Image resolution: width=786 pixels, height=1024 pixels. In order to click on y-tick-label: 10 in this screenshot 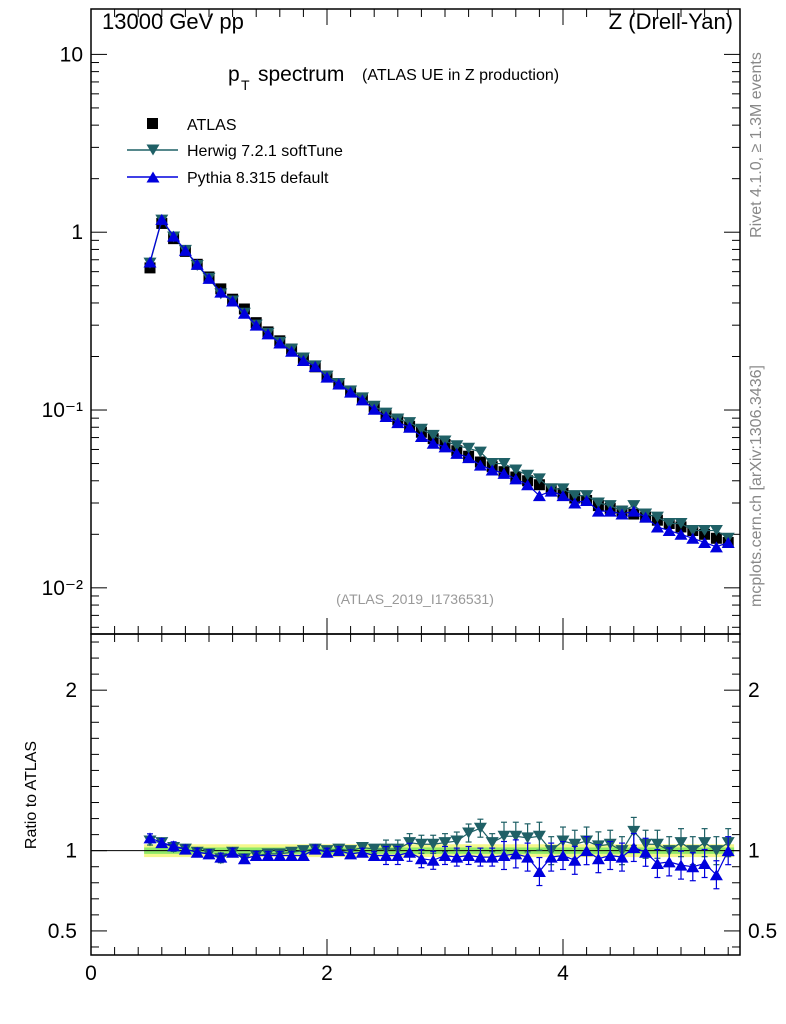, I will do `click(71, 54)`.